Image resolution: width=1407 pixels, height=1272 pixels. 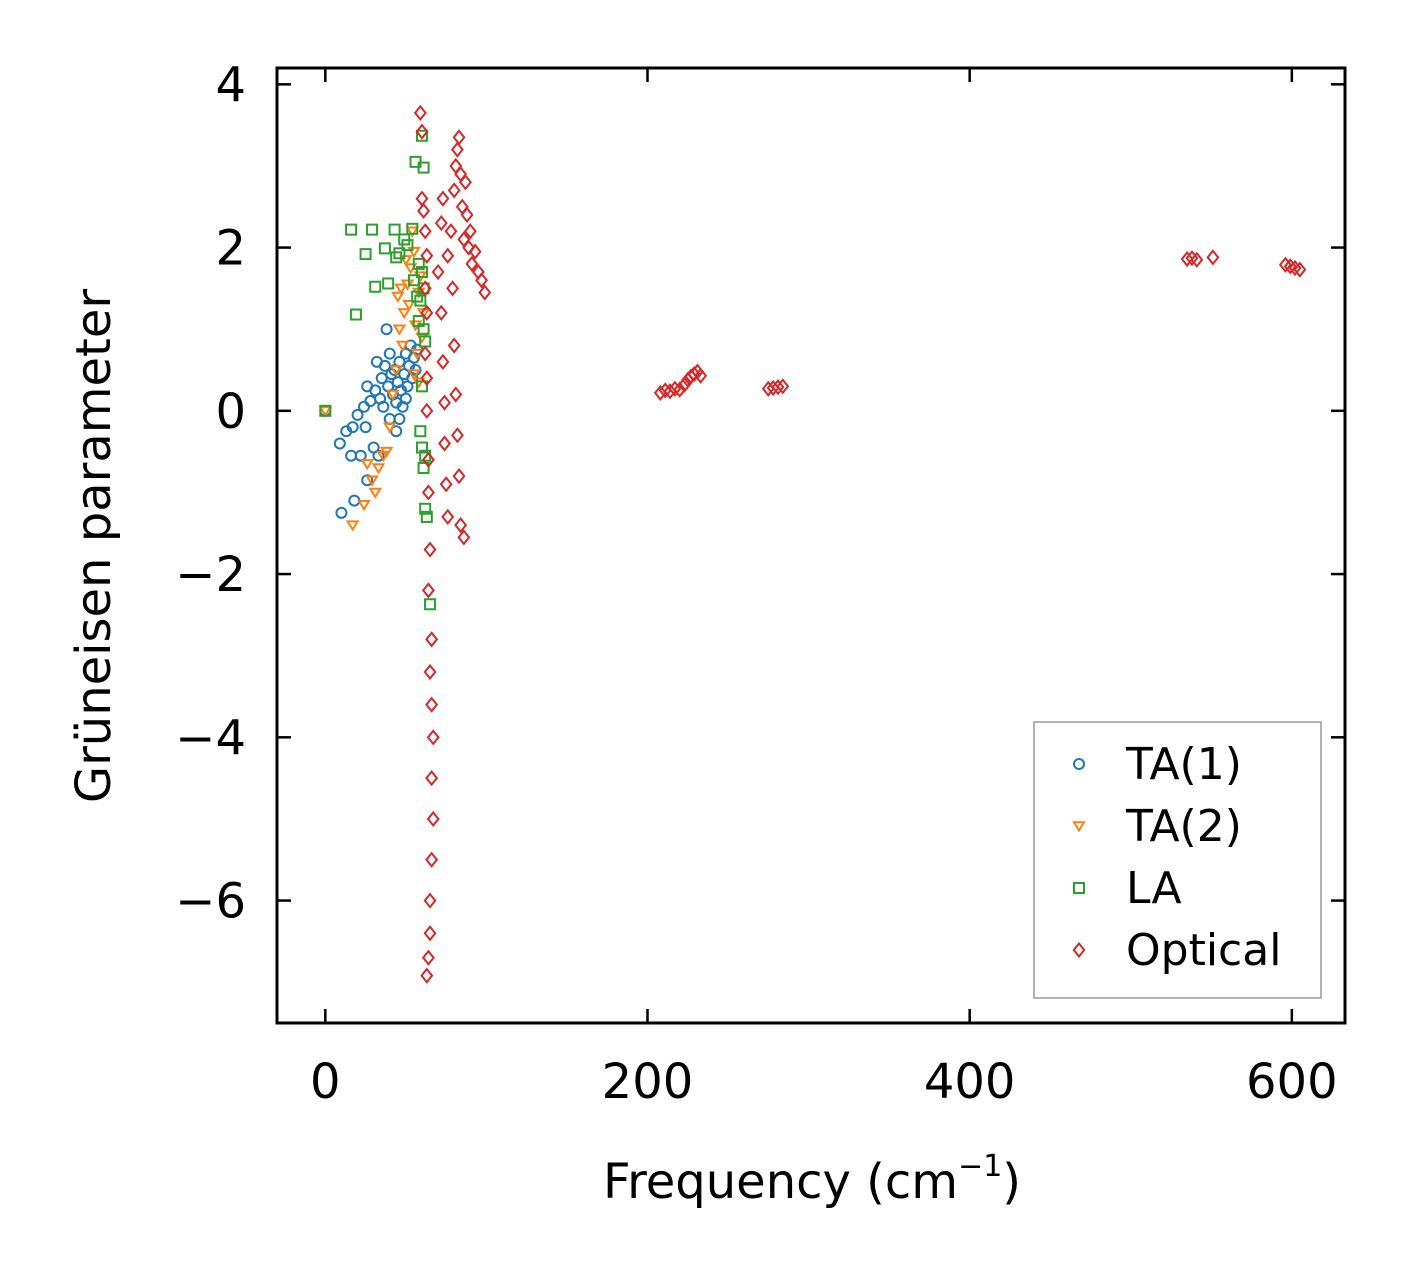 I want to click on y-tick-label: −2, so click(x=210, y=575).